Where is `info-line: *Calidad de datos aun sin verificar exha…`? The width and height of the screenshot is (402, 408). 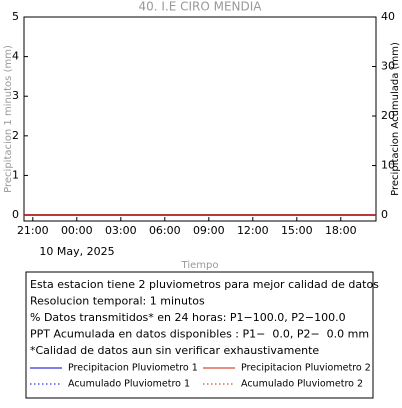
info-line: *Calidad de datos aun sin verificar exha… is located at coordinates (174, 350).